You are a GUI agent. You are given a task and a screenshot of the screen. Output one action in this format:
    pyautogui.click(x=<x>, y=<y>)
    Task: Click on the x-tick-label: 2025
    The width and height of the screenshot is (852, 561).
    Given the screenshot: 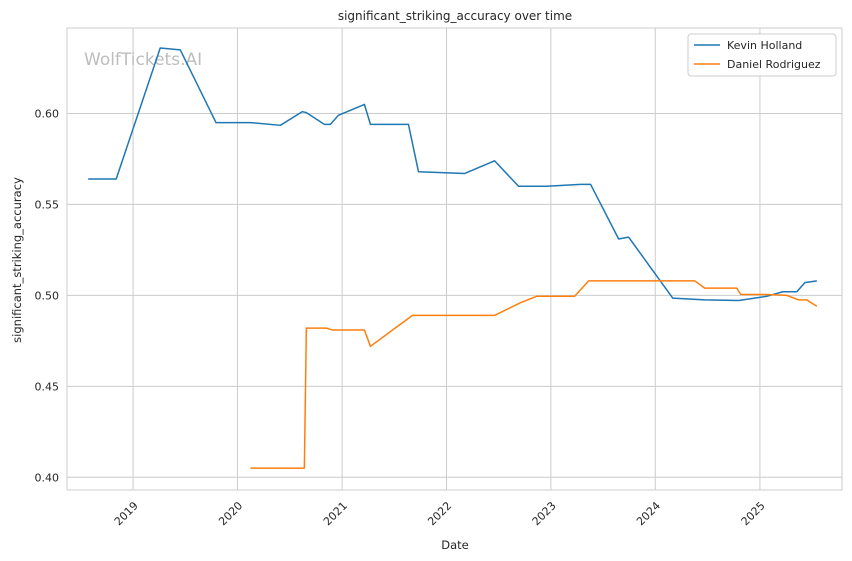 What is the action you would take?
    pyautogui.click(x=753, y=513)
    